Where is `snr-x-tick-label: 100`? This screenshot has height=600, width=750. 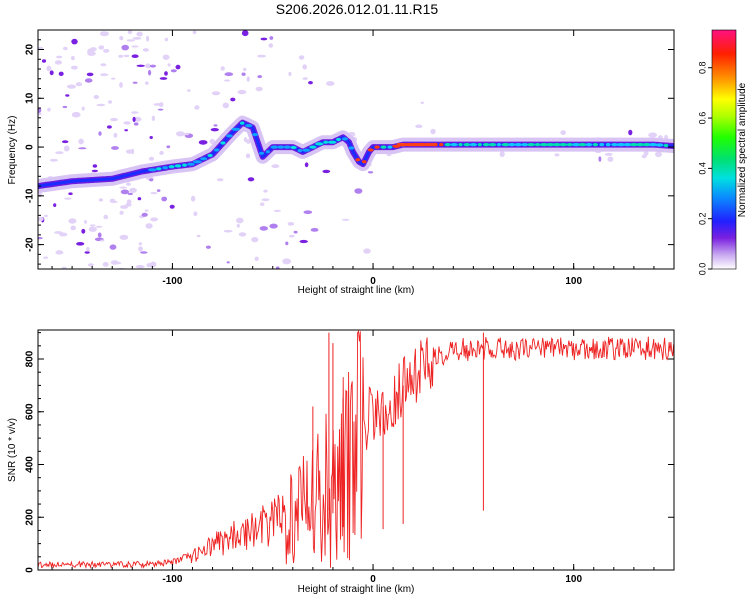
snr-x-tick-label: 100 is located at coordinates (573, 579).